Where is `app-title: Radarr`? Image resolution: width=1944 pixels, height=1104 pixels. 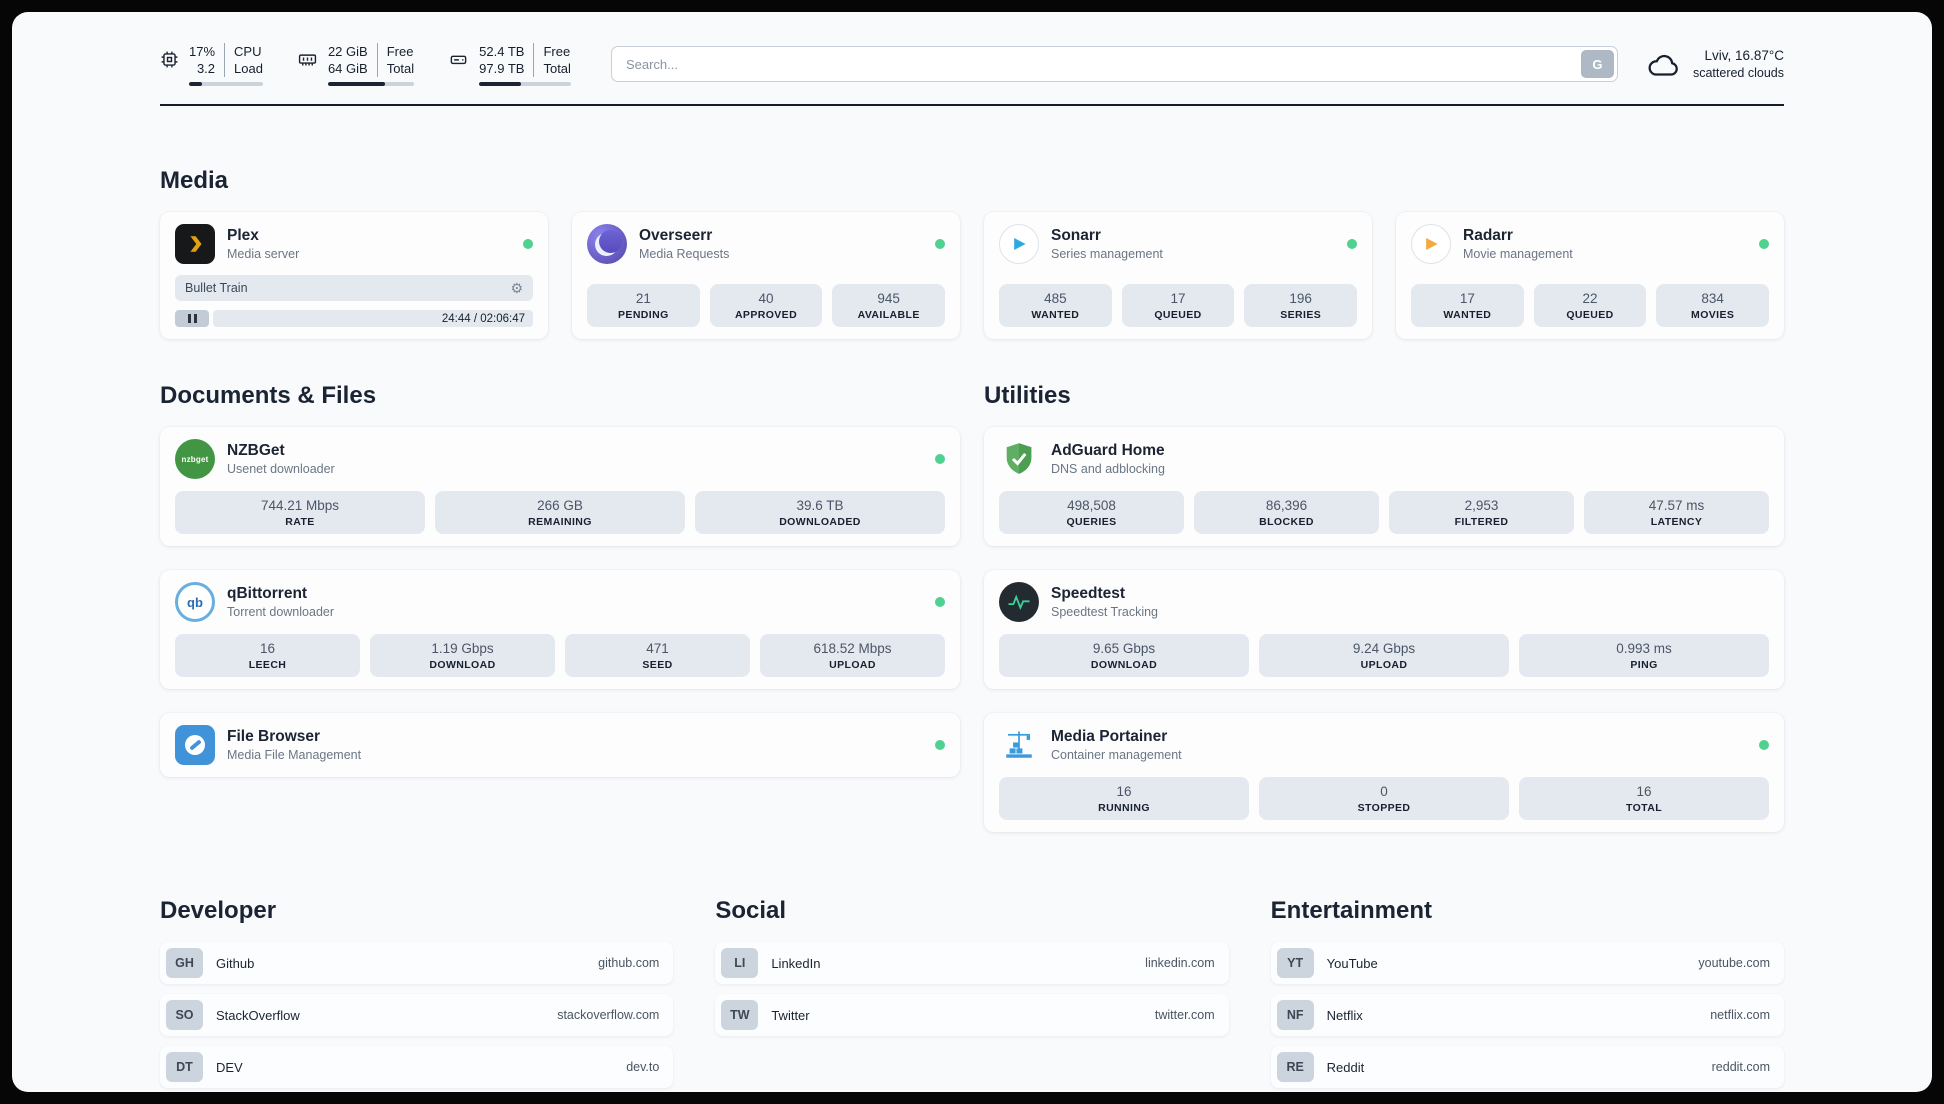
app-title: Radarr is located at coordinates (1488, 235).